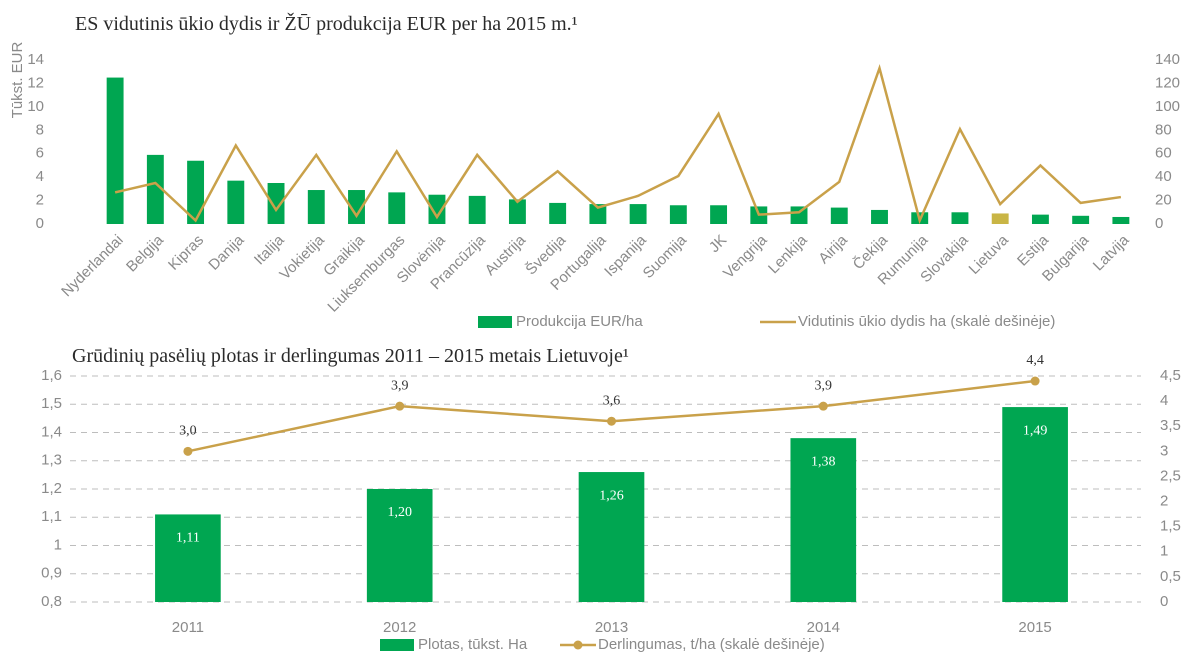 The height and width of the screenshot is (654, 1198). What do you see at coordinates (611, 495) in the screenshot?
I see `bar-value-label: 1,26` at bounding box center [611, 495].